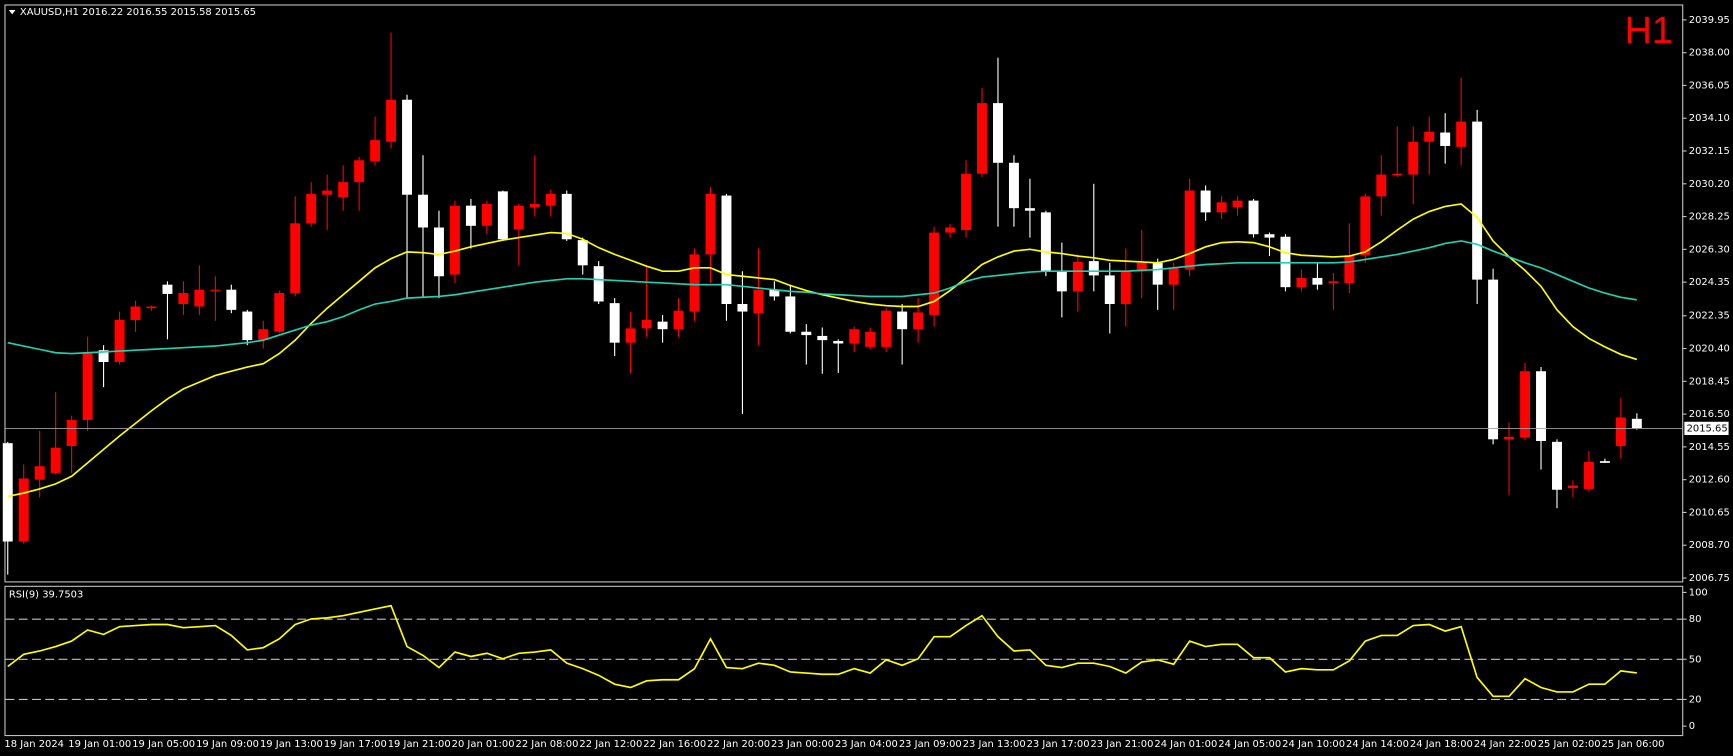 This screenshot has height=756, width=1733. Describe the element at coordinates (1249, 744) in the screenshot. I see `x-tick-label: 24 Jan 05:00` at that location.